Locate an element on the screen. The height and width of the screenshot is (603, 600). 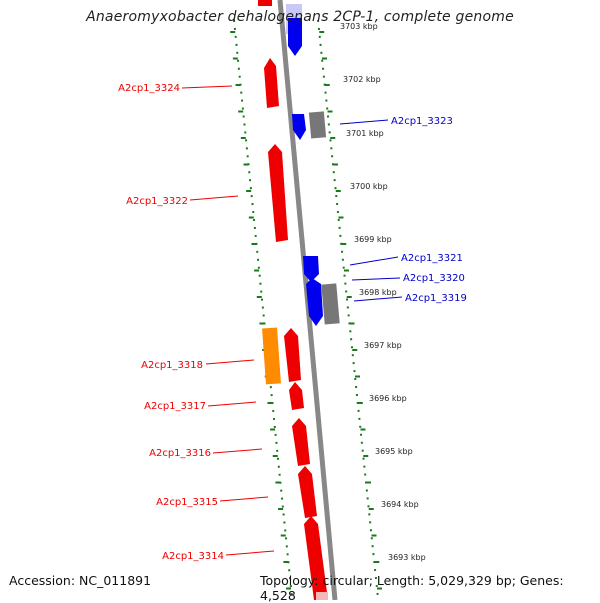
feature-top-blue is located at coordinates (295, 37).